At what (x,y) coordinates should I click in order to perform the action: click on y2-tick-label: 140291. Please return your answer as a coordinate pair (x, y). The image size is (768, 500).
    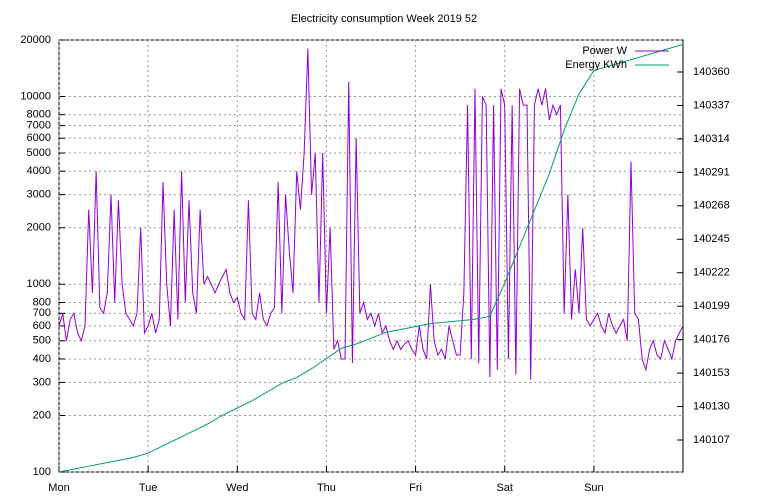
    Looking at the image, I should click on (711, 172).